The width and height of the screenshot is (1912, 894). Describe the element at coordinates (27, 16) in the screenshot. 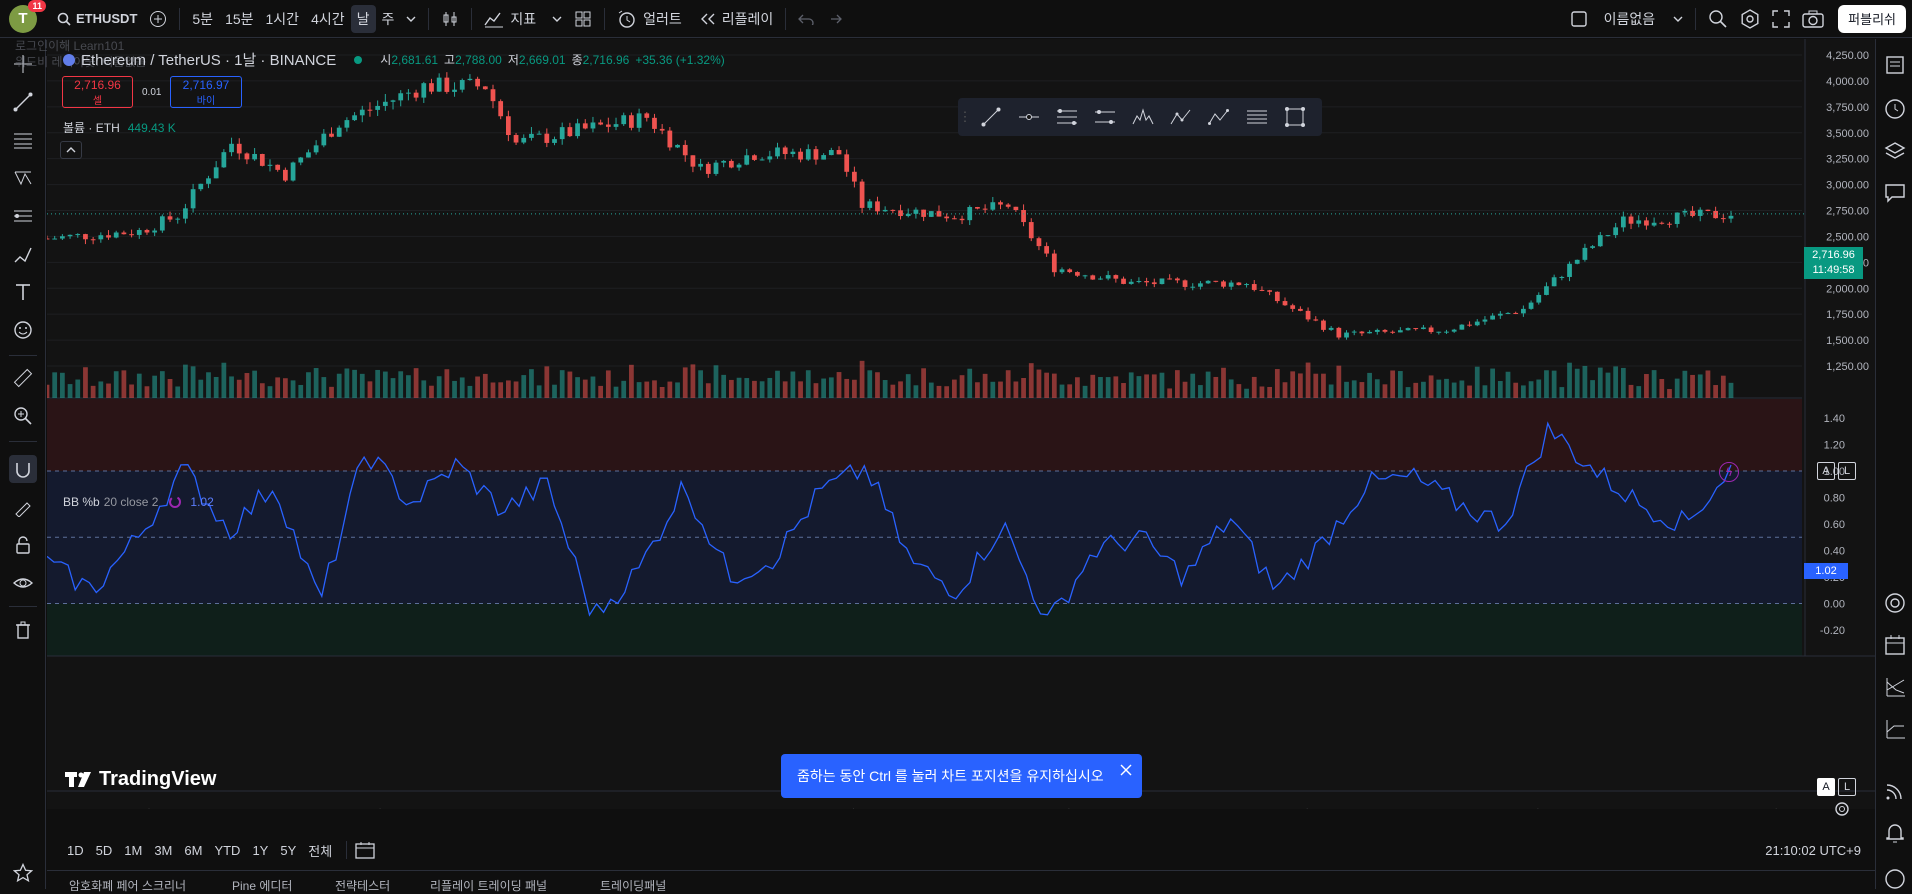

I see `user-avatar: T 11` at that location.